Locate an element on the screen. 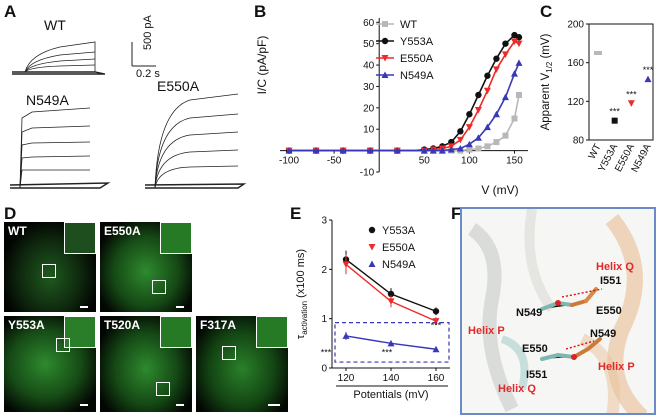 The height and width of the screenshot is (420, 660). point-wt is located at coordinates (598, 53).